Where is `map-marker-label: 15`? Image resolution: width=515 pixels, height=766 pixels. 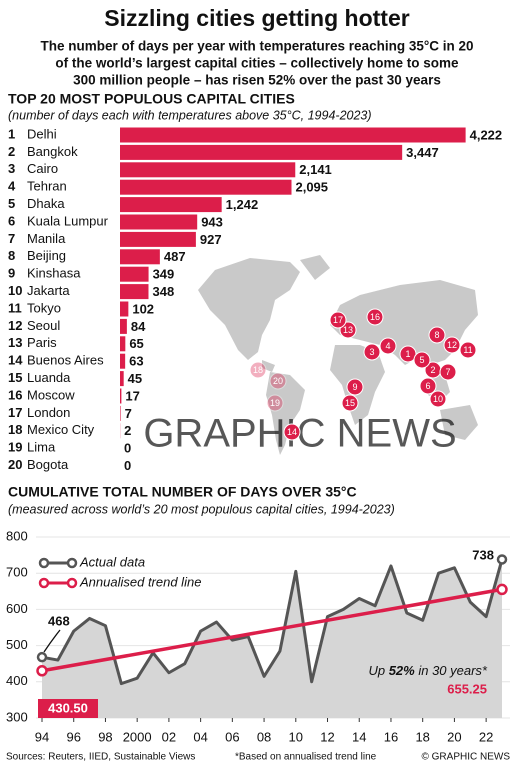
map-marker-label: 15 is located at coordinates (350, 403).